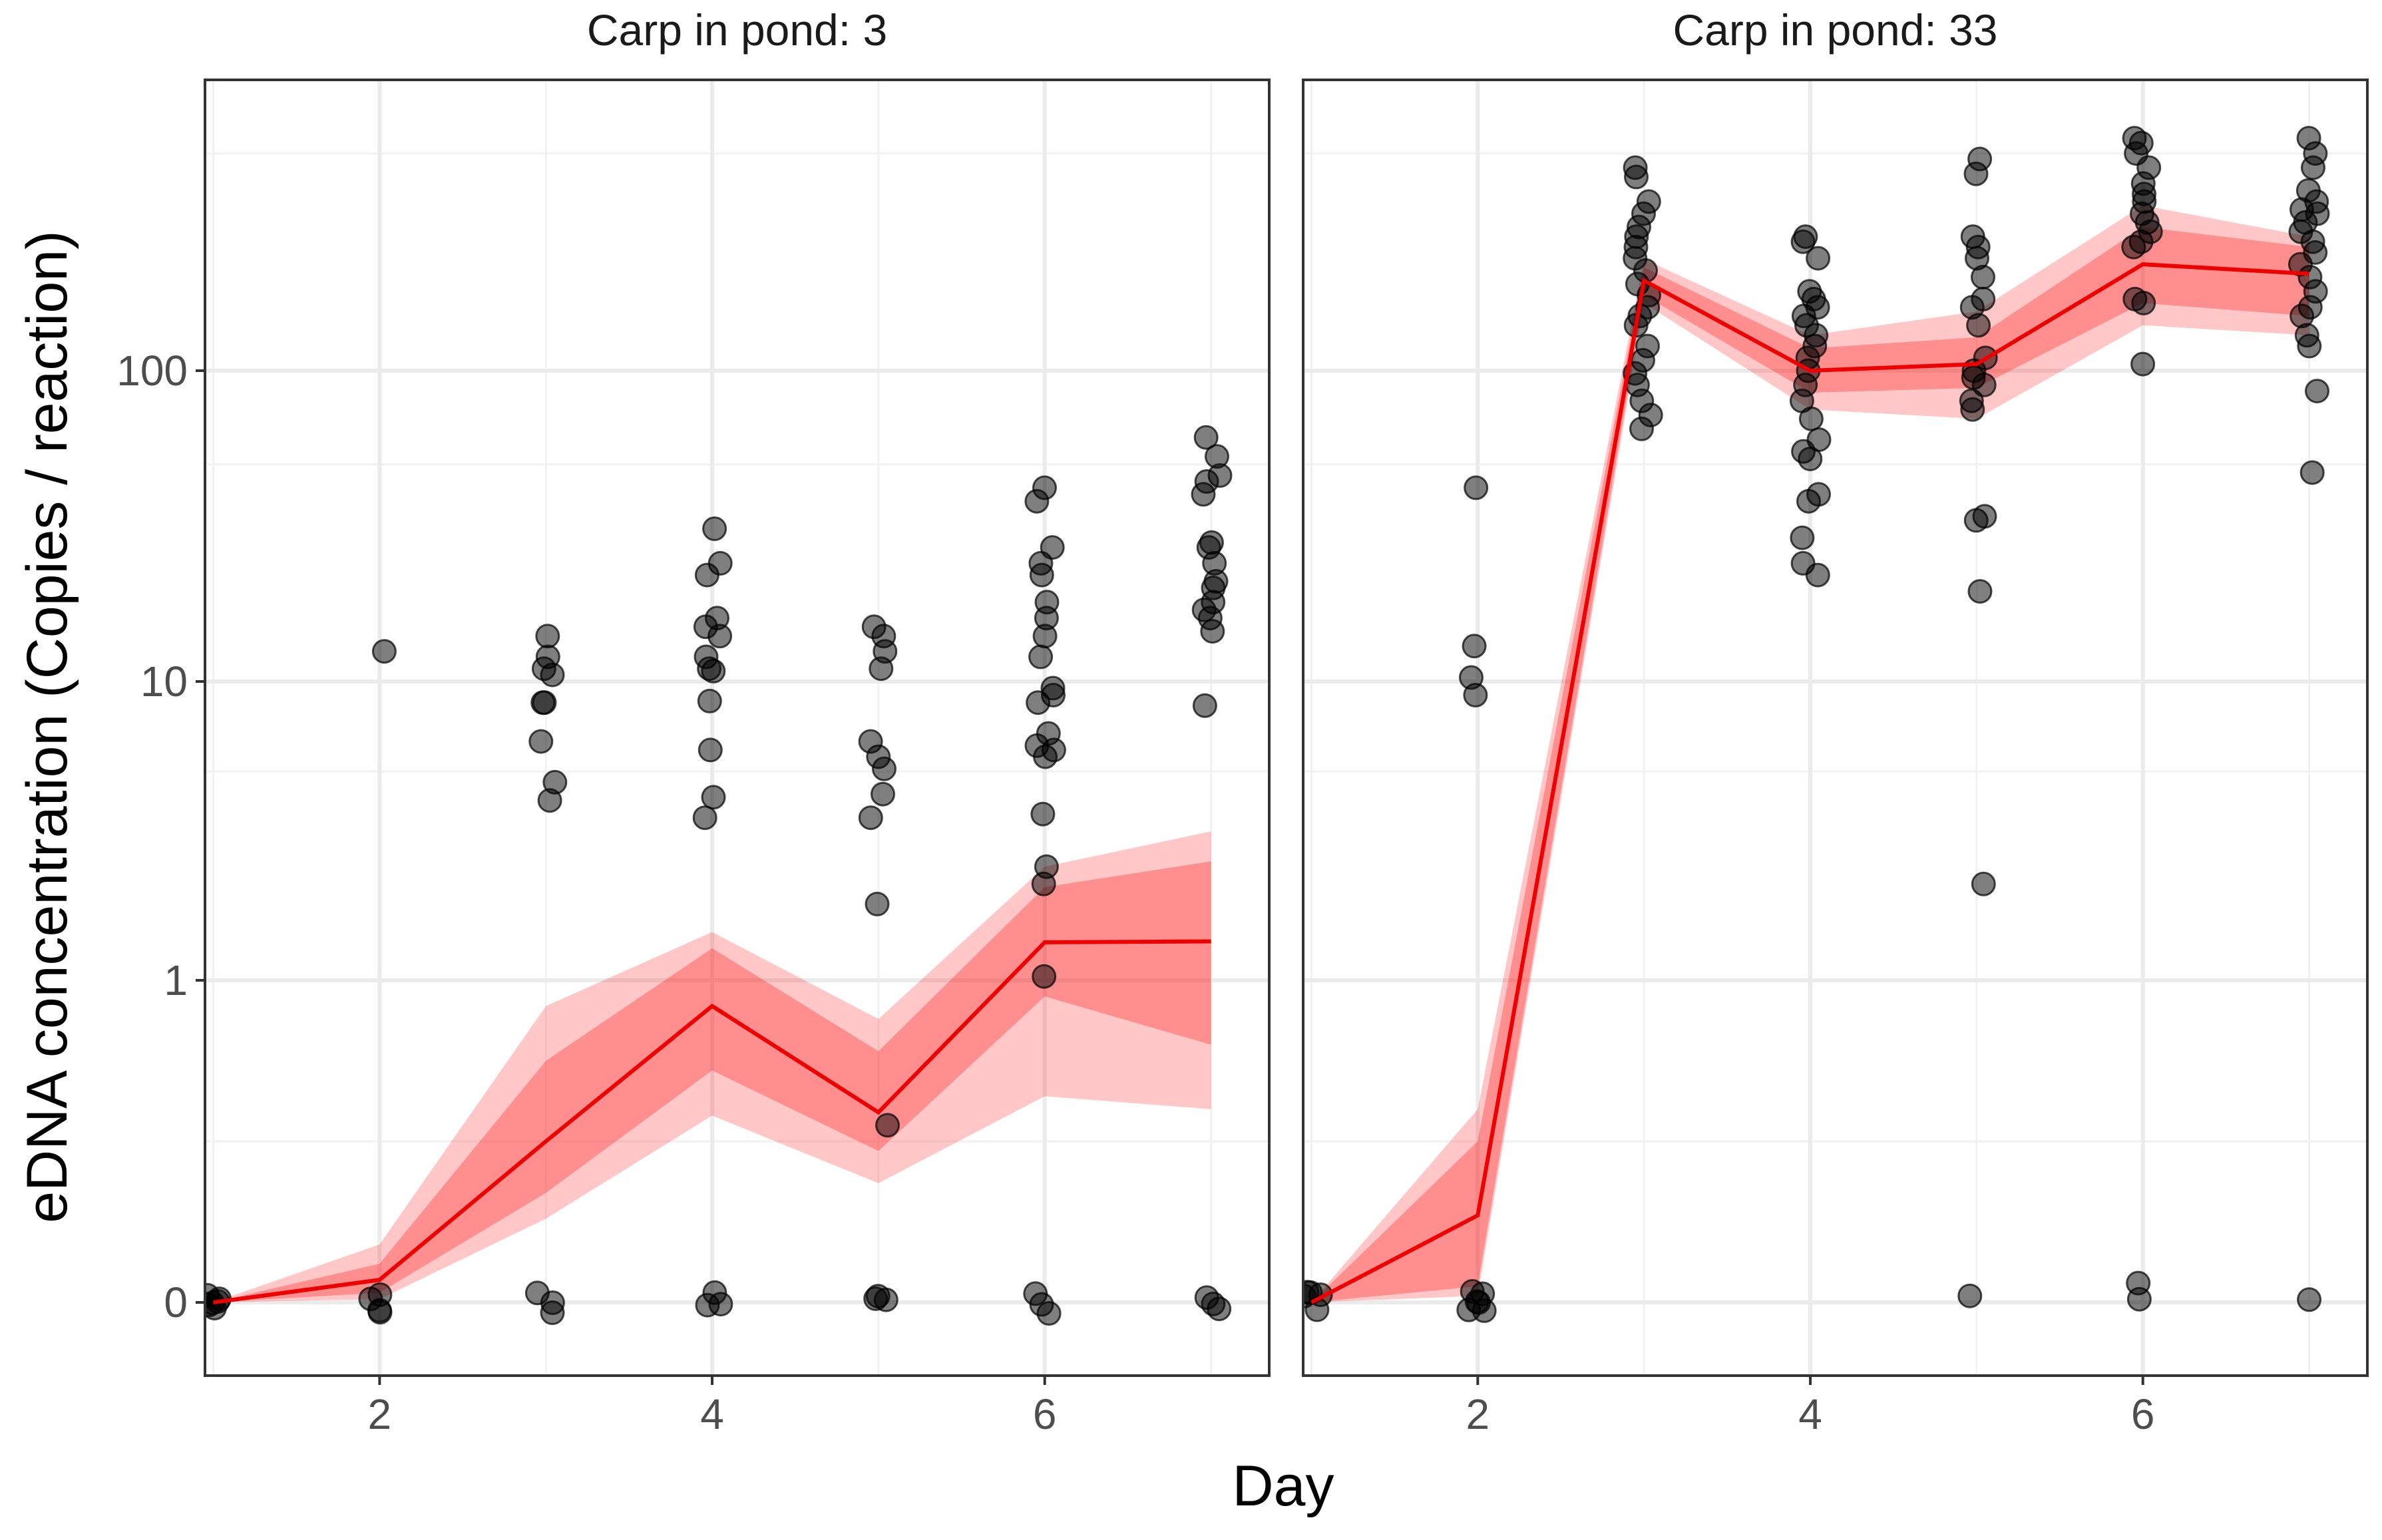  I want to click on y-tick-label: 0, so click(176, 1302).